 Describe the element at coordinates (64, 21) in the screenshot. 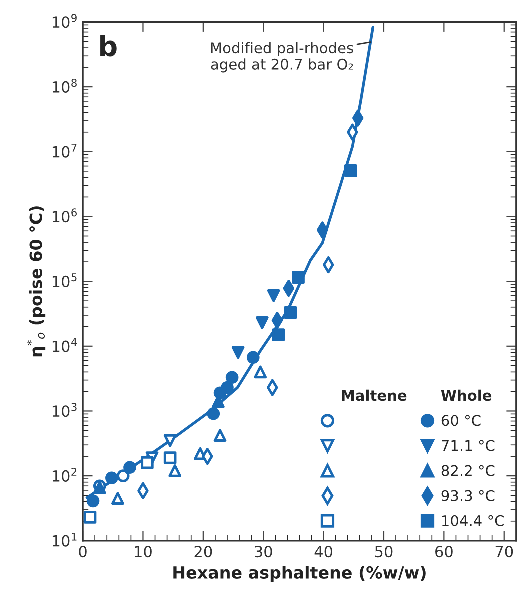

I see `y-tick-label: 10$^{9}$` at that location.